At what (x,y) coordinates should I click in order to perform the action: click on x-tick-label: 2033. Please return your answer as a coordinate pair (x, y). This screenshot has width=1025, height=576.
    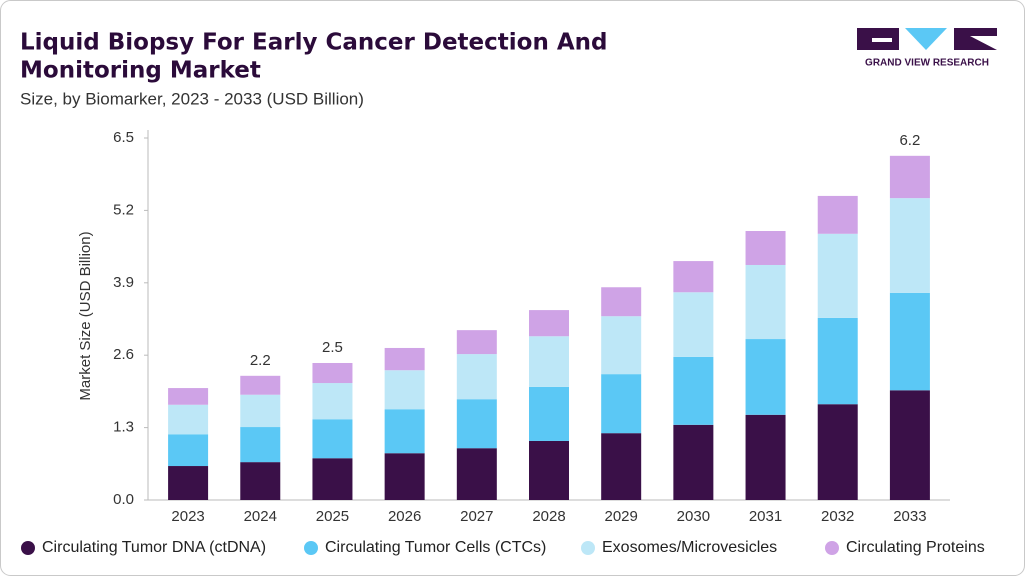
    Looking at the image, I should click on (909, 516).